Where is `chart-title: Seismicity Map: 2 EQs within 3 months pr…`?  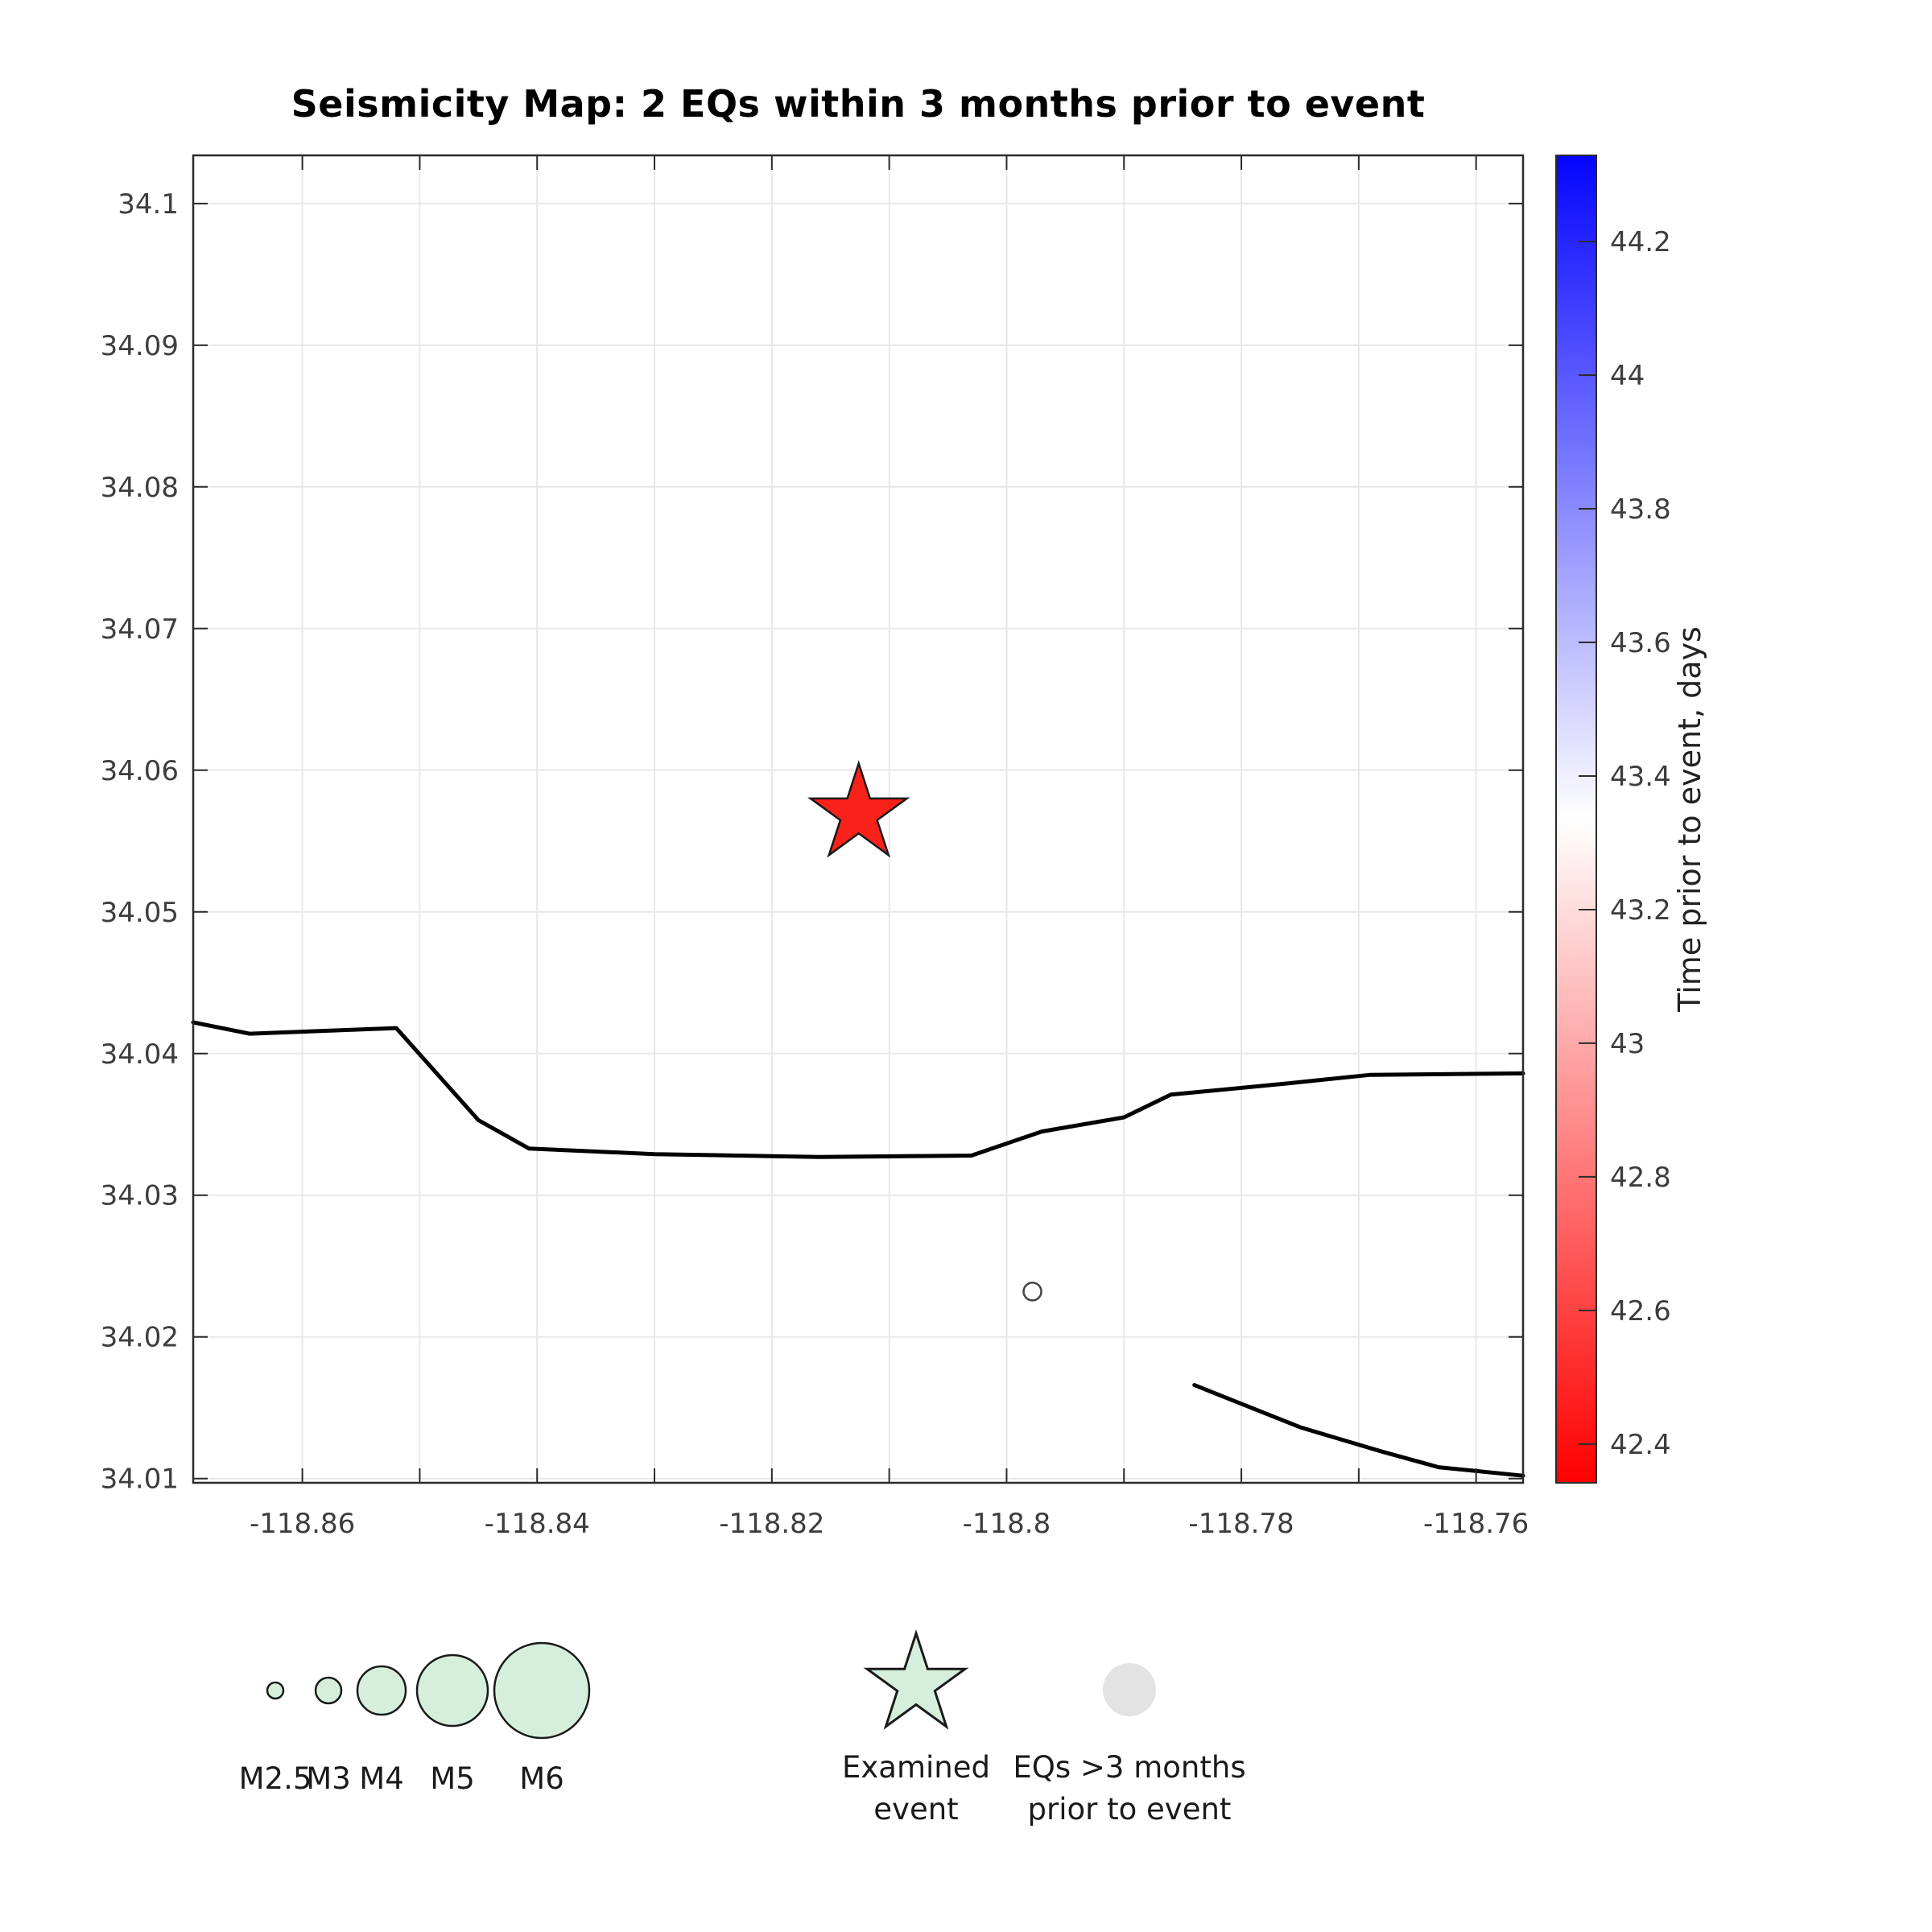
chart-title: Seismicity Map: 2 EQs within 3 months pr… is located at coordinates (858, 104).